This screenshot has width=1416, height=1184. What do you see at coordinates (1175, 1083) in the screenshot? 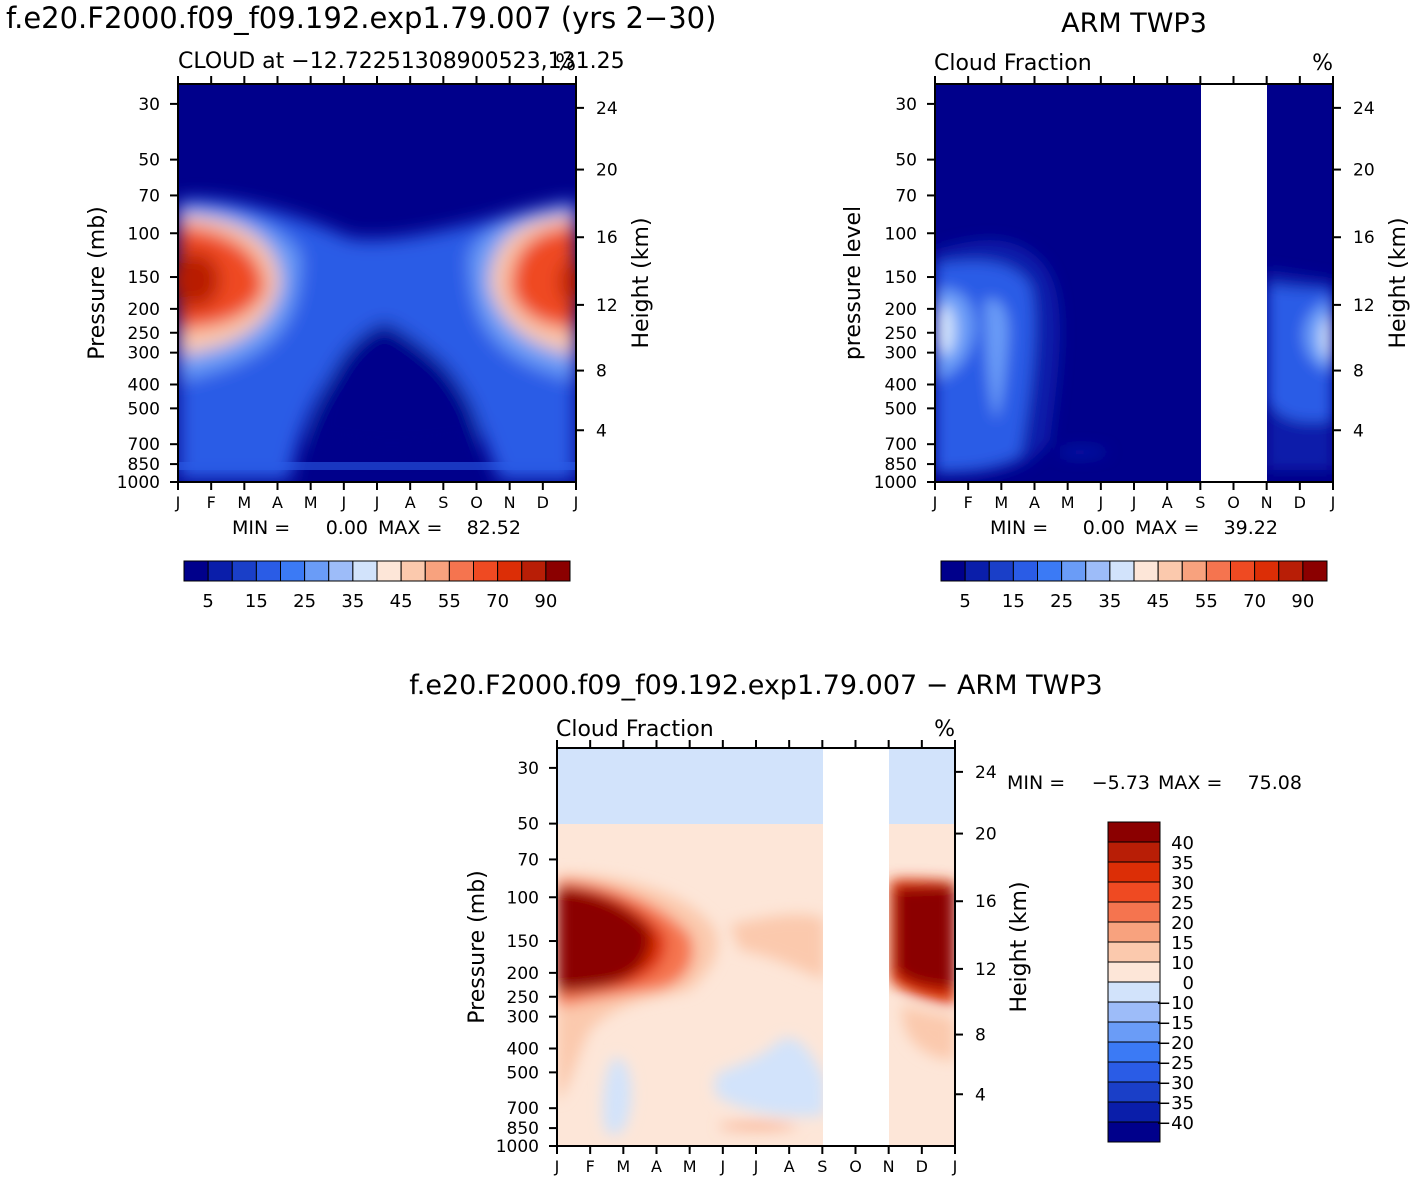
I see `colorbar-label: −30` at bounding box center [1175, 1083].